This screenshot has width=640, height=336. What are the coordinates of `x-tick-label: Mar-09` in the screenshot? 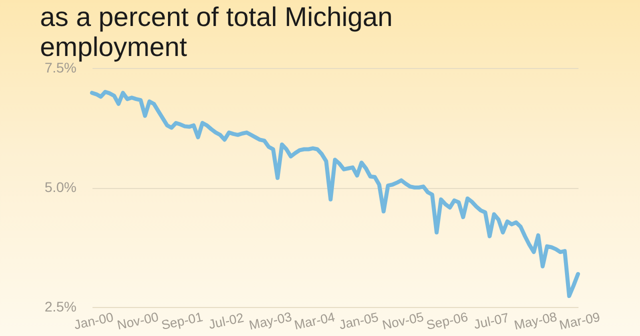 It's located at (580, 320).